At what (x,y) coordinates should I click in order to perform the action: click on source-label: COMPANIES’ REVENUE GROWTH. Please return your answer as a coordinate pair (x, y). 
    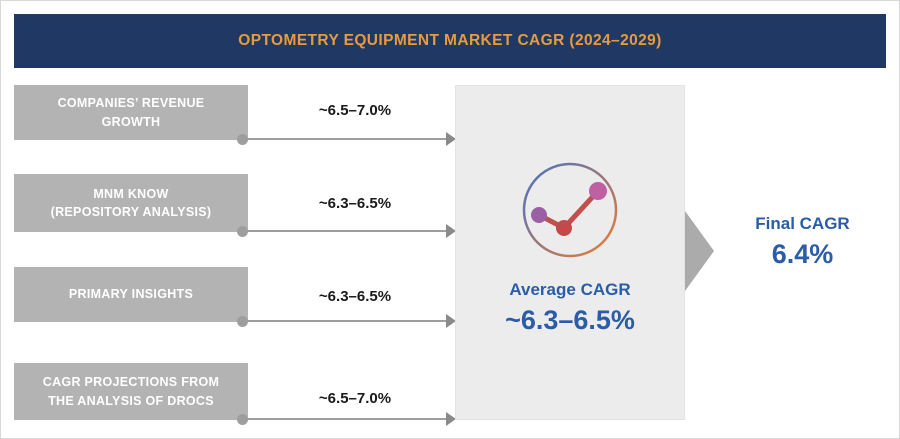
    Looking at the image, I should click on (131, 112).